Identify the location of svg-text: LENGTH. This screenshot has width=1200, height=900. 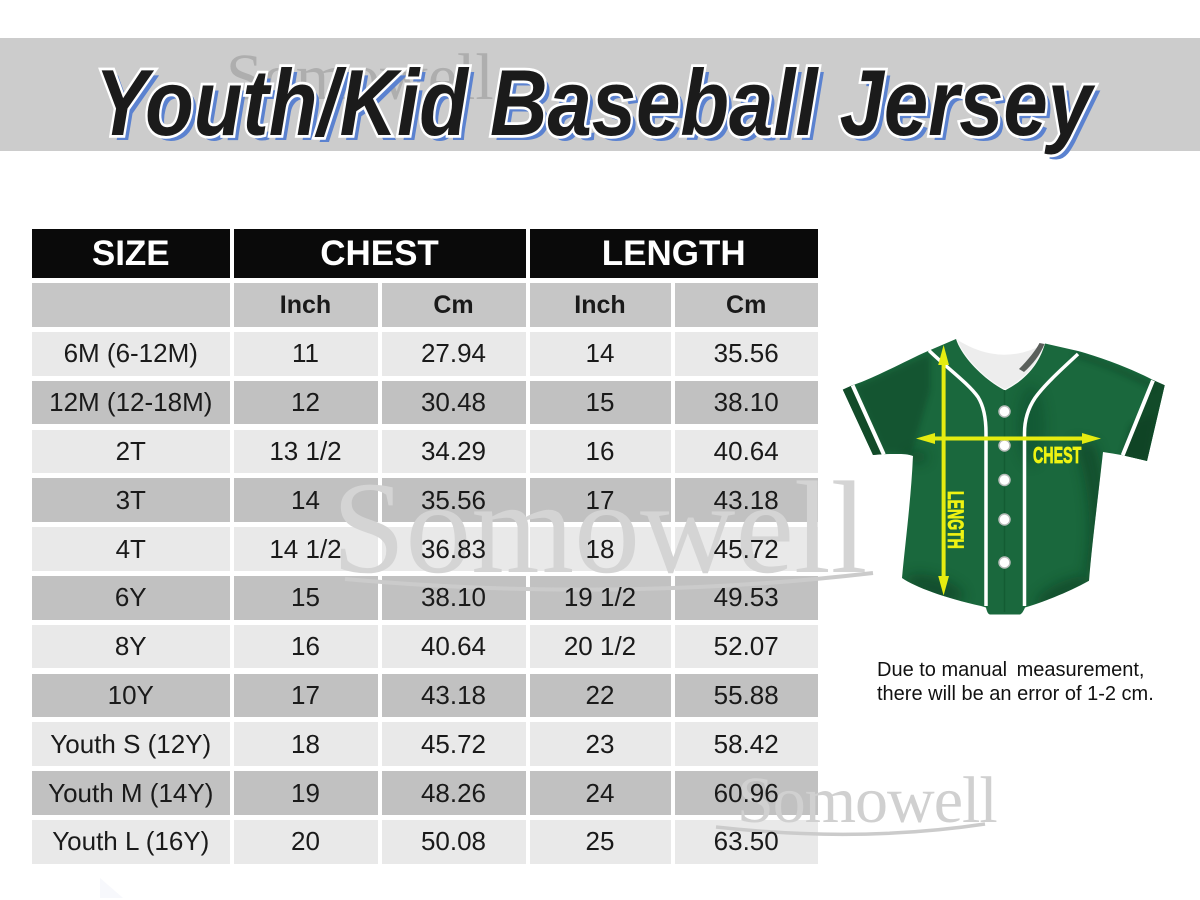
(955, 520).